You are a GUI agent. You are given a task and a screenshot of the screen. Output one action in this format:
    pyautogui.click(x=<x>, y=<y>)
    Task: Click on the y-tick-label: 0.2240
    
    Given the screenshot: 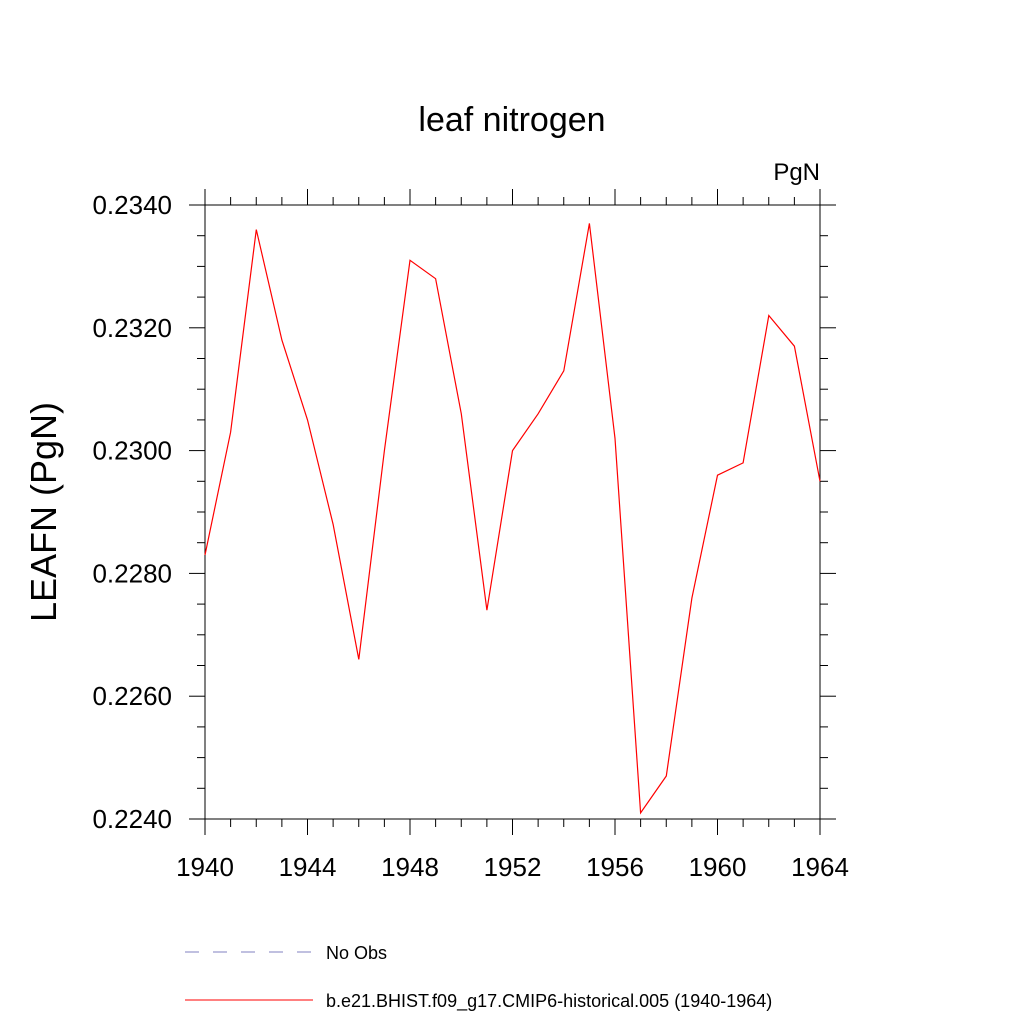 What is the action you would take?
    pyautogui.click(x=132, y=819)
    